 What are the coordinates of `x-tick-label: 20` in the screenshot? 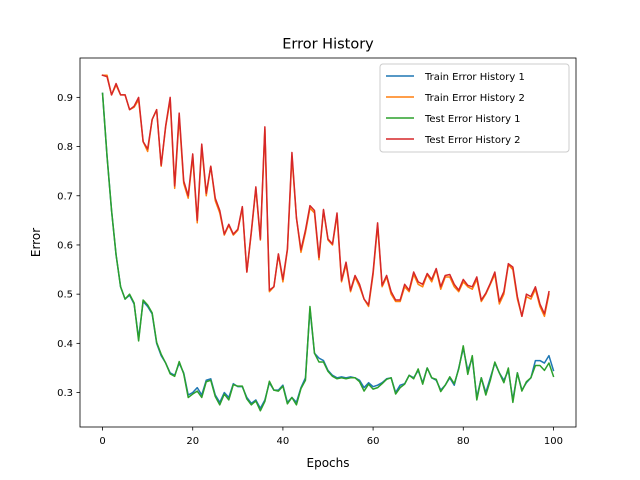 It's located at (192, 441).